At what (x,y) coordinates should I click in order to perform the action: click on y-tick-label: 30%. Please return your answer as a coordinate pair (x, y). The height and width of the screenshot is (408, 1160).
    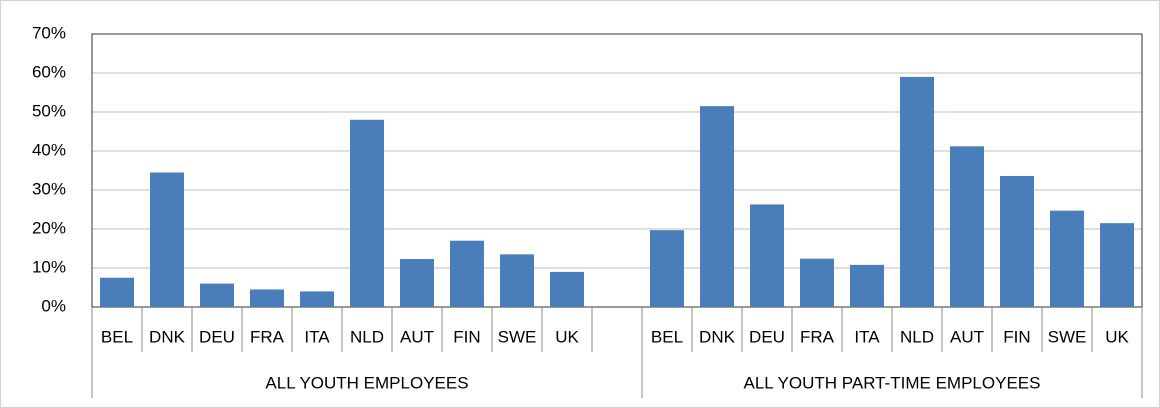
    Looking at the image, I should click on (49, 188).